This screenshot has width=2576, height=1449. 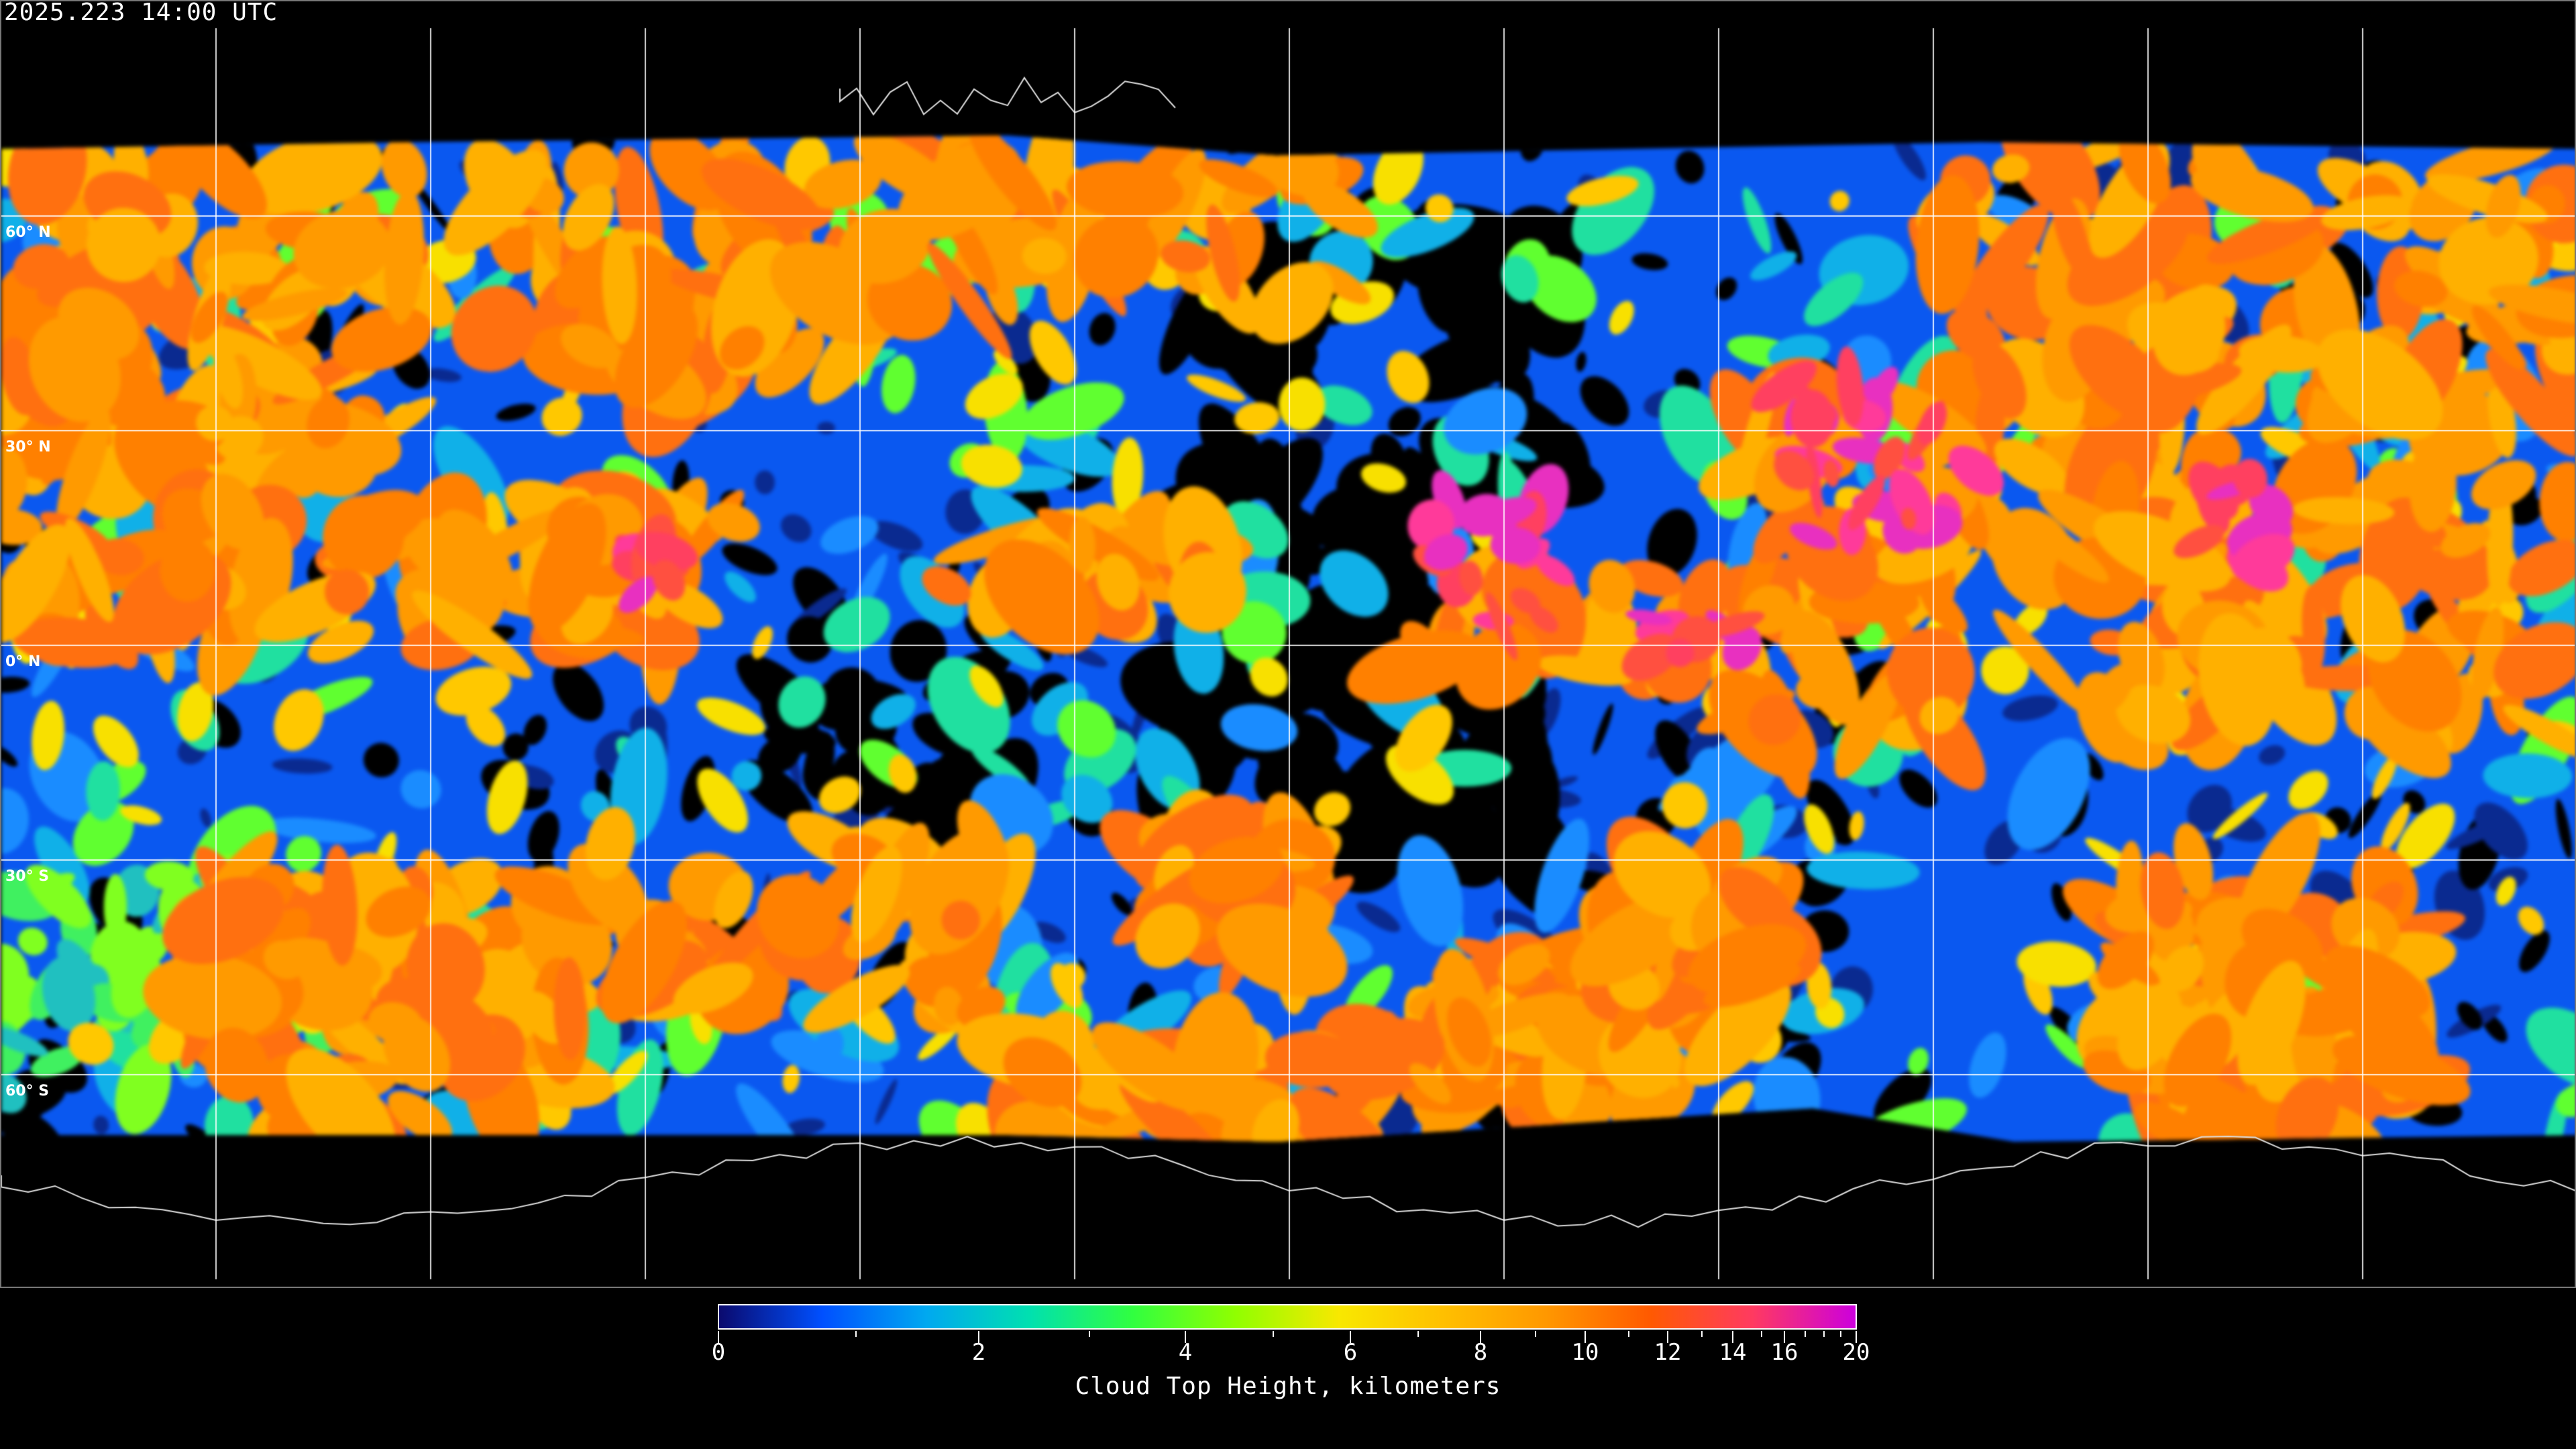 What do you see at coordinates (1784, 1352) in the screenshot?
I see `colorbar-tick-label: 16` at bounding box center [1784, 1352].